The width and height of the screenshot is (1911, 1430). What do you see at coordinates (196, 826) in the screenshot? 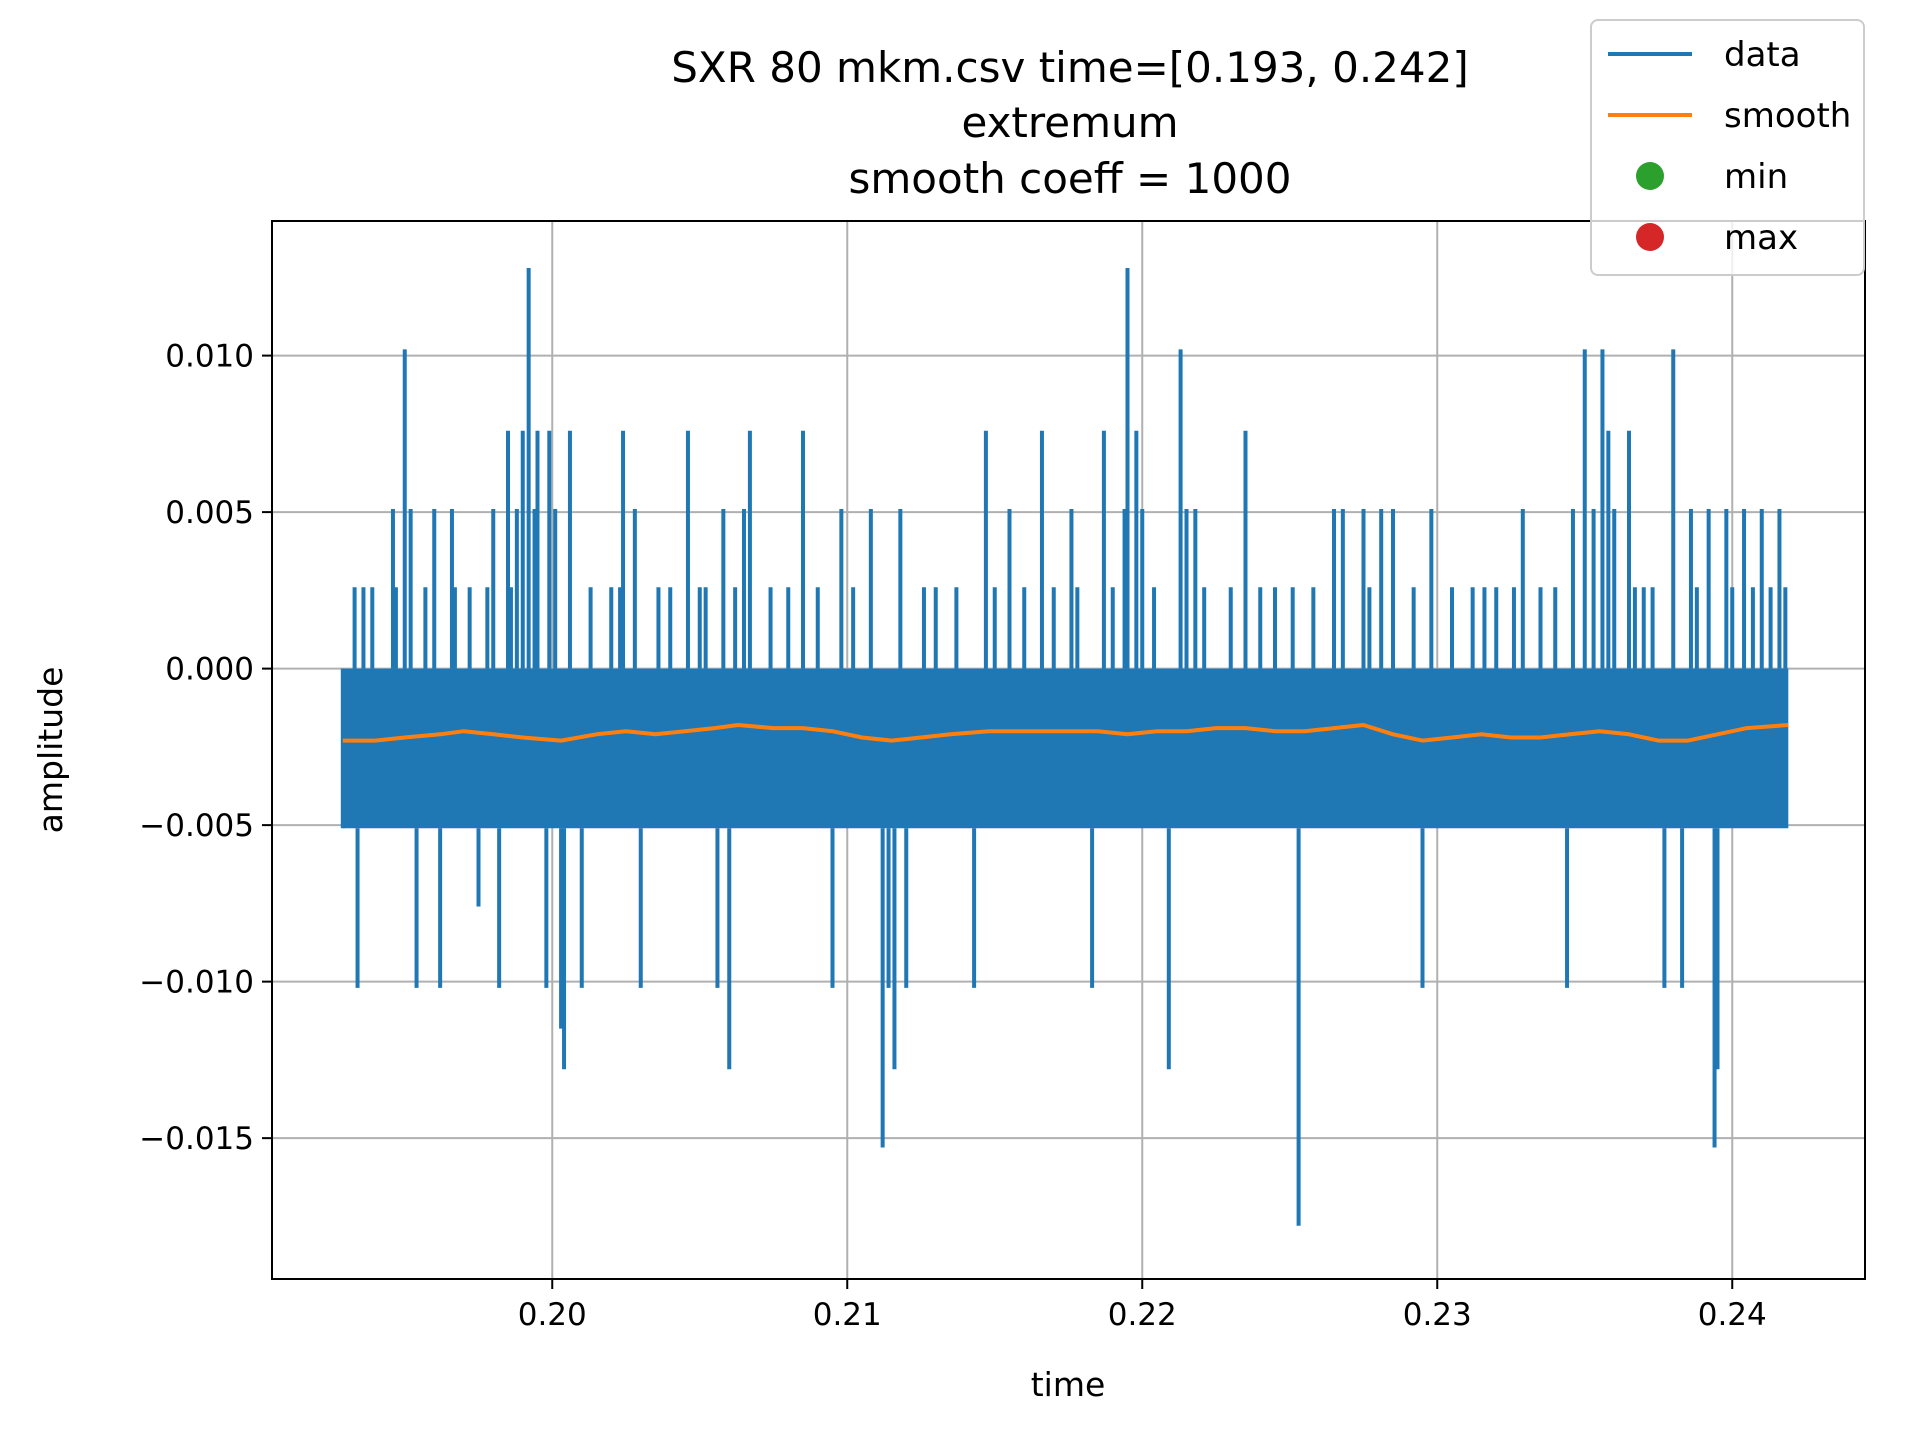
I see `y-tick-label: −0.005` at bounding box center [196, 826].